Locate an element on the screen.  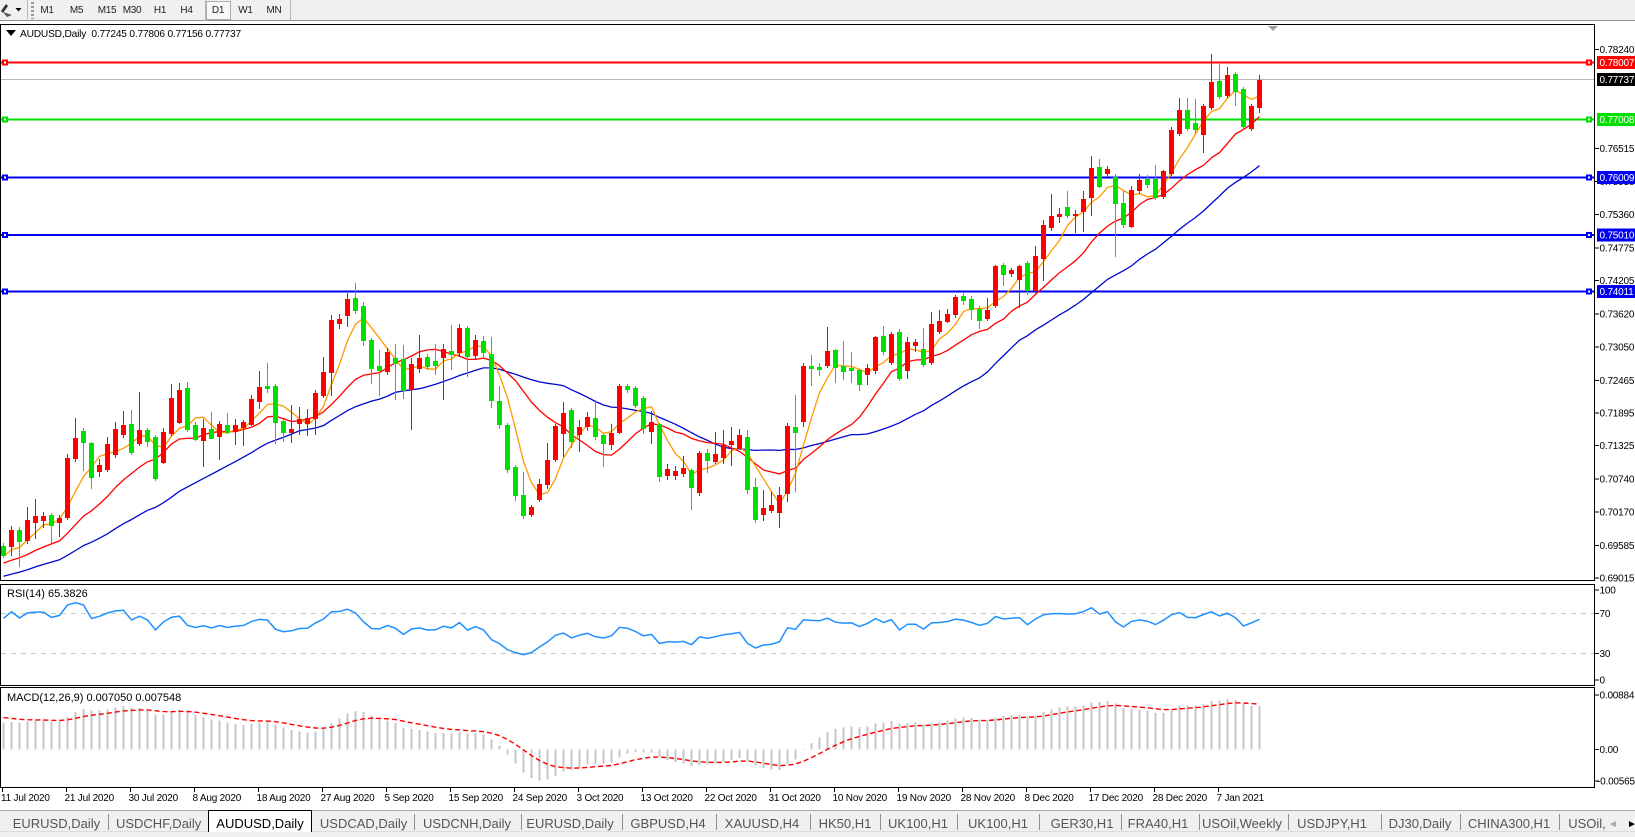
svg-text: 7 Jan 2021 is located at coordinates (1241, 798).